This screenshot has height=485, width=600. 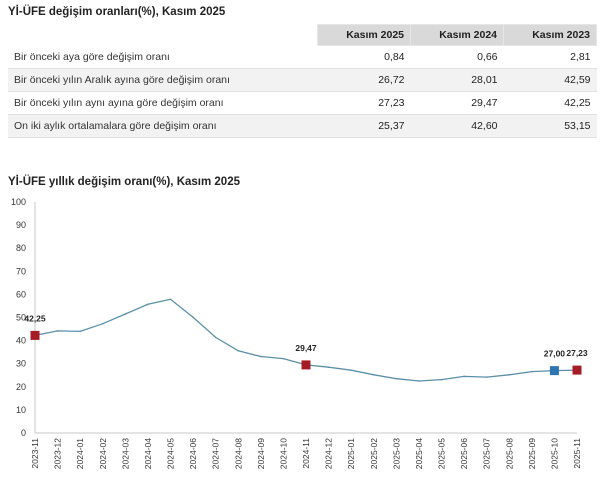 I want to click on cell-value: 42,60, so click(x=457, y=126).